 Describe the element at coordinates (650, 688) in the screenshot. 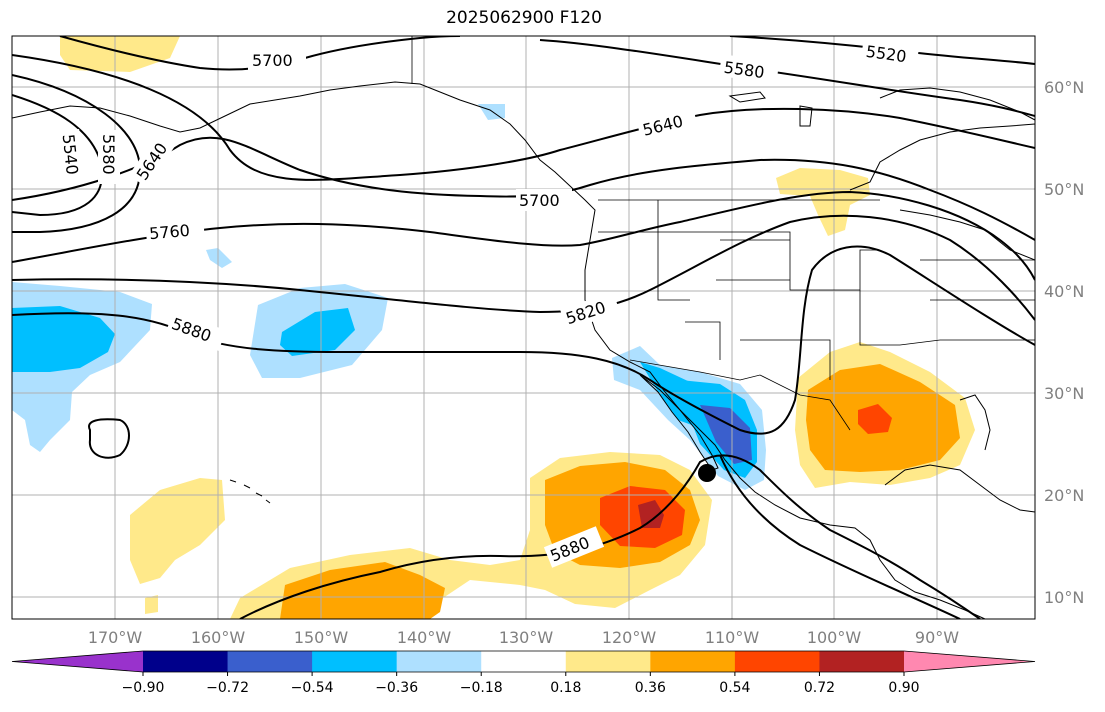

I see `colorbar-tick-label: 0.36` at that location.